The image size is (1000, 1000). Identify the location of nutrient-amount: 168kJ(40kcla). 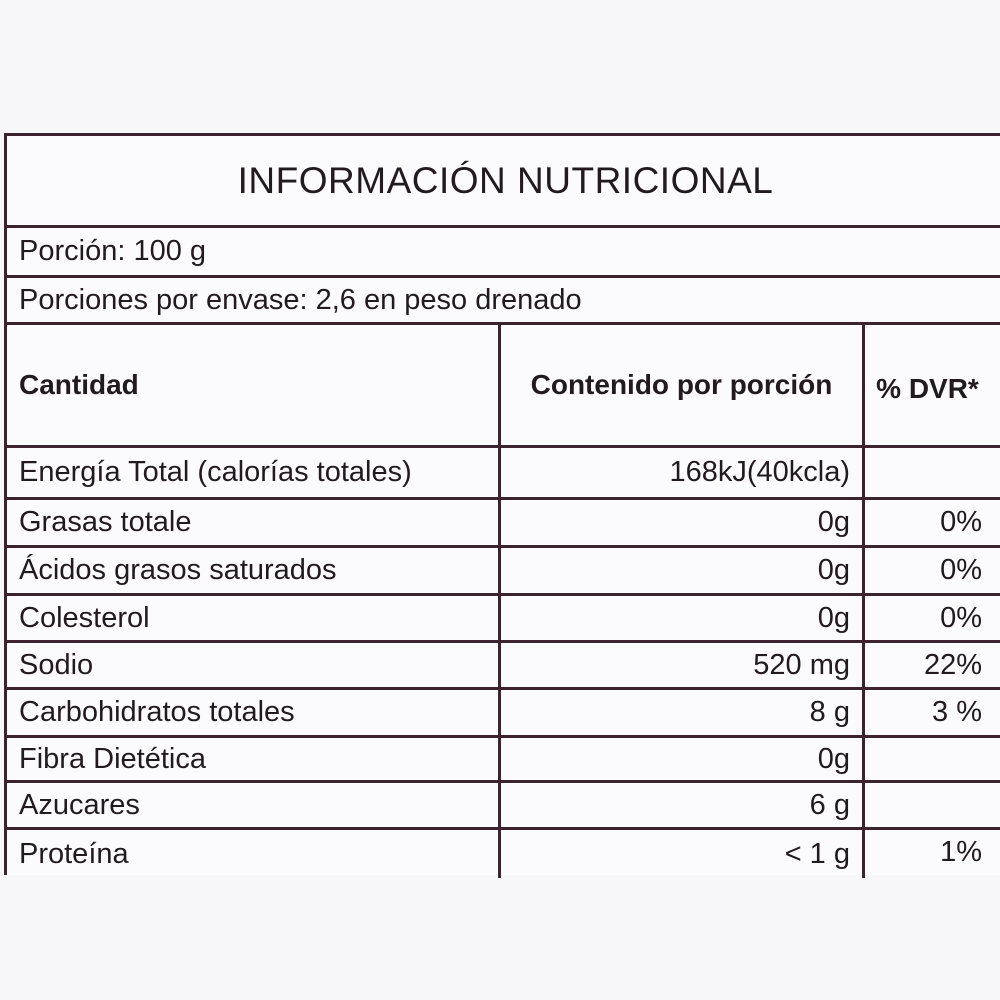
(680, 472).